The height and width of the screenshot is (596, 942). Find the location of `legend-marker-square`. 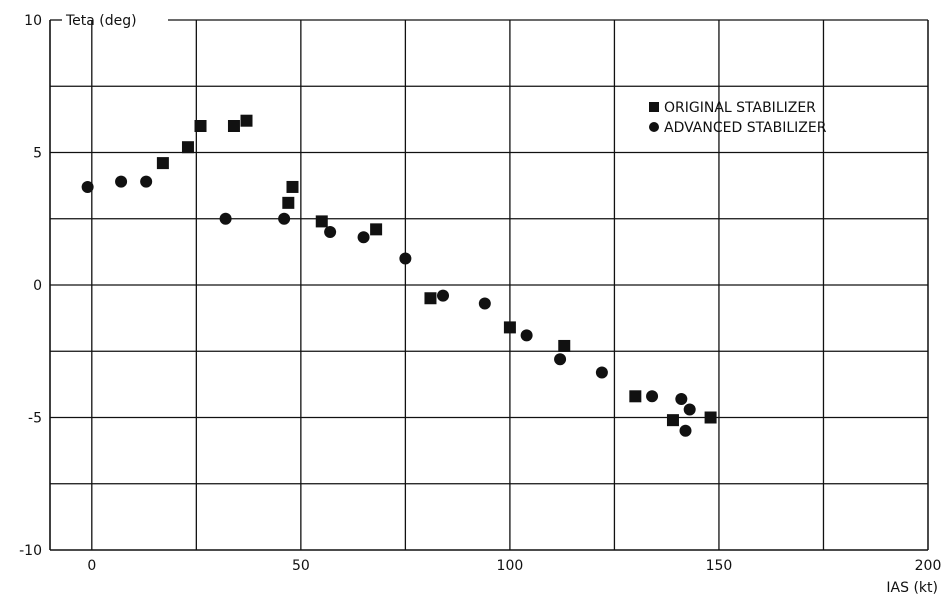

legend-marker-square is located at coordinates (654, 107).